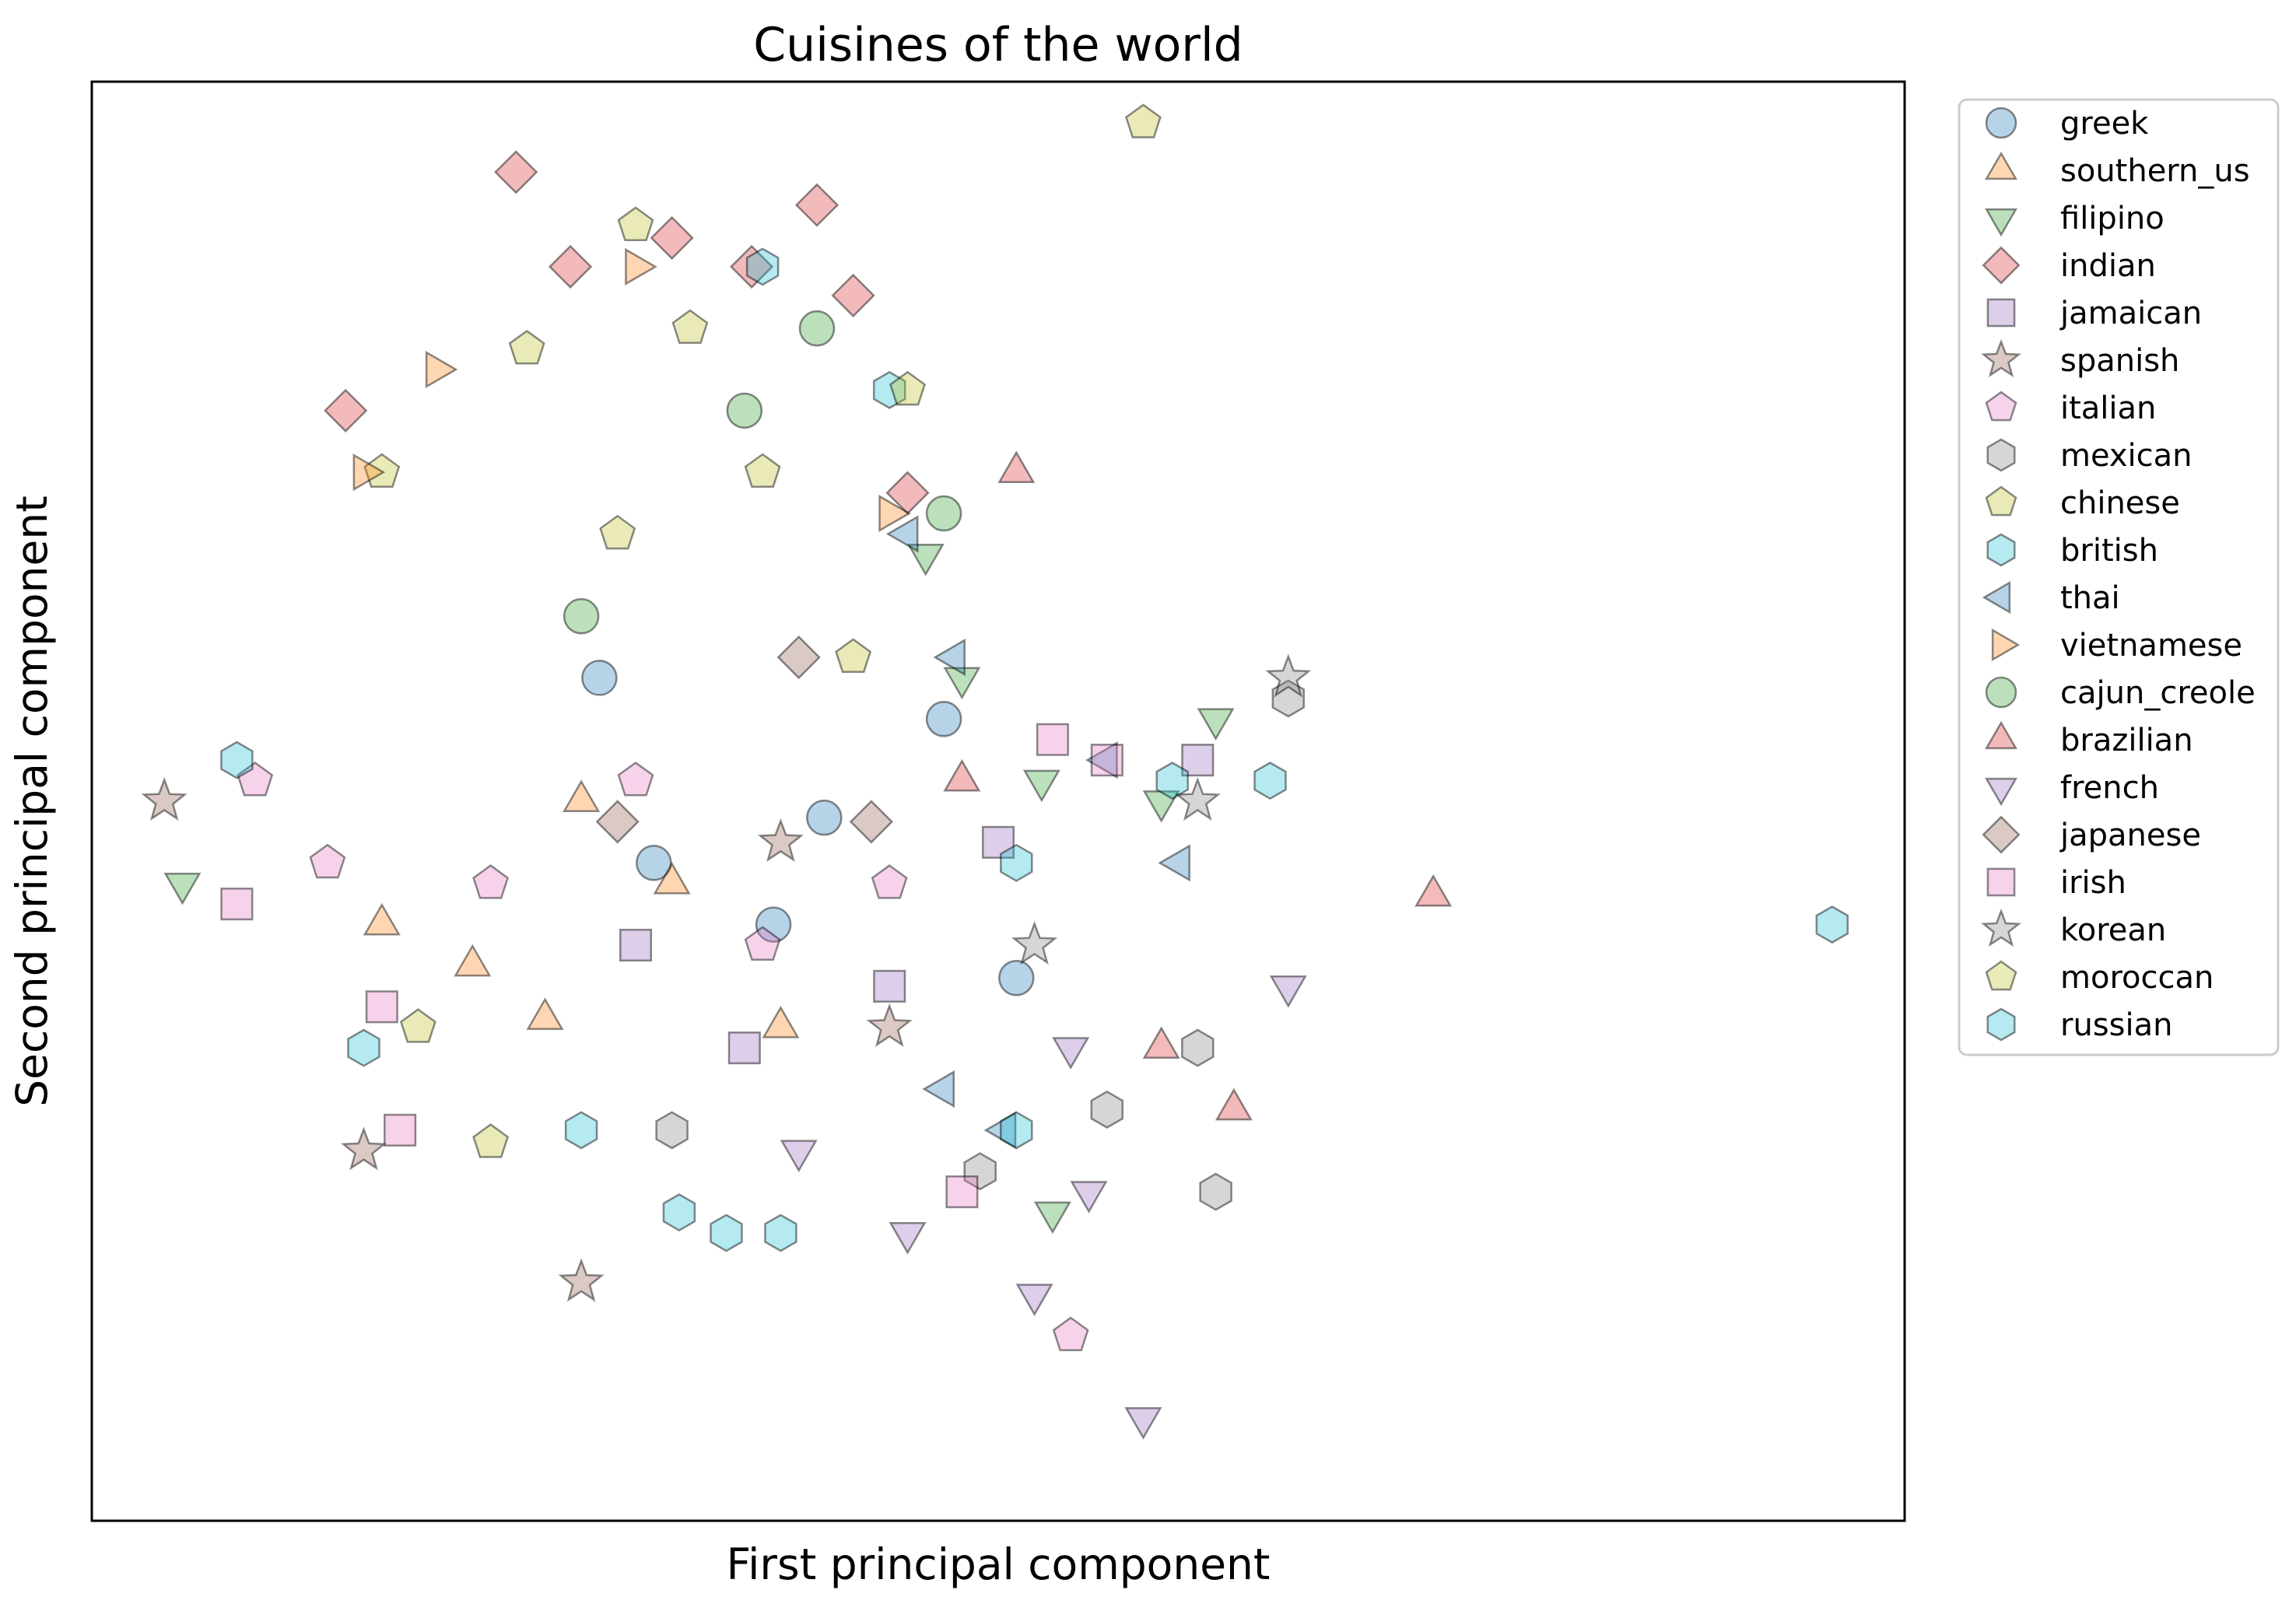  Describe the element at coordinates (2067, 124) in the screenshot. I see `legend-entry-greek: greek` at that location.